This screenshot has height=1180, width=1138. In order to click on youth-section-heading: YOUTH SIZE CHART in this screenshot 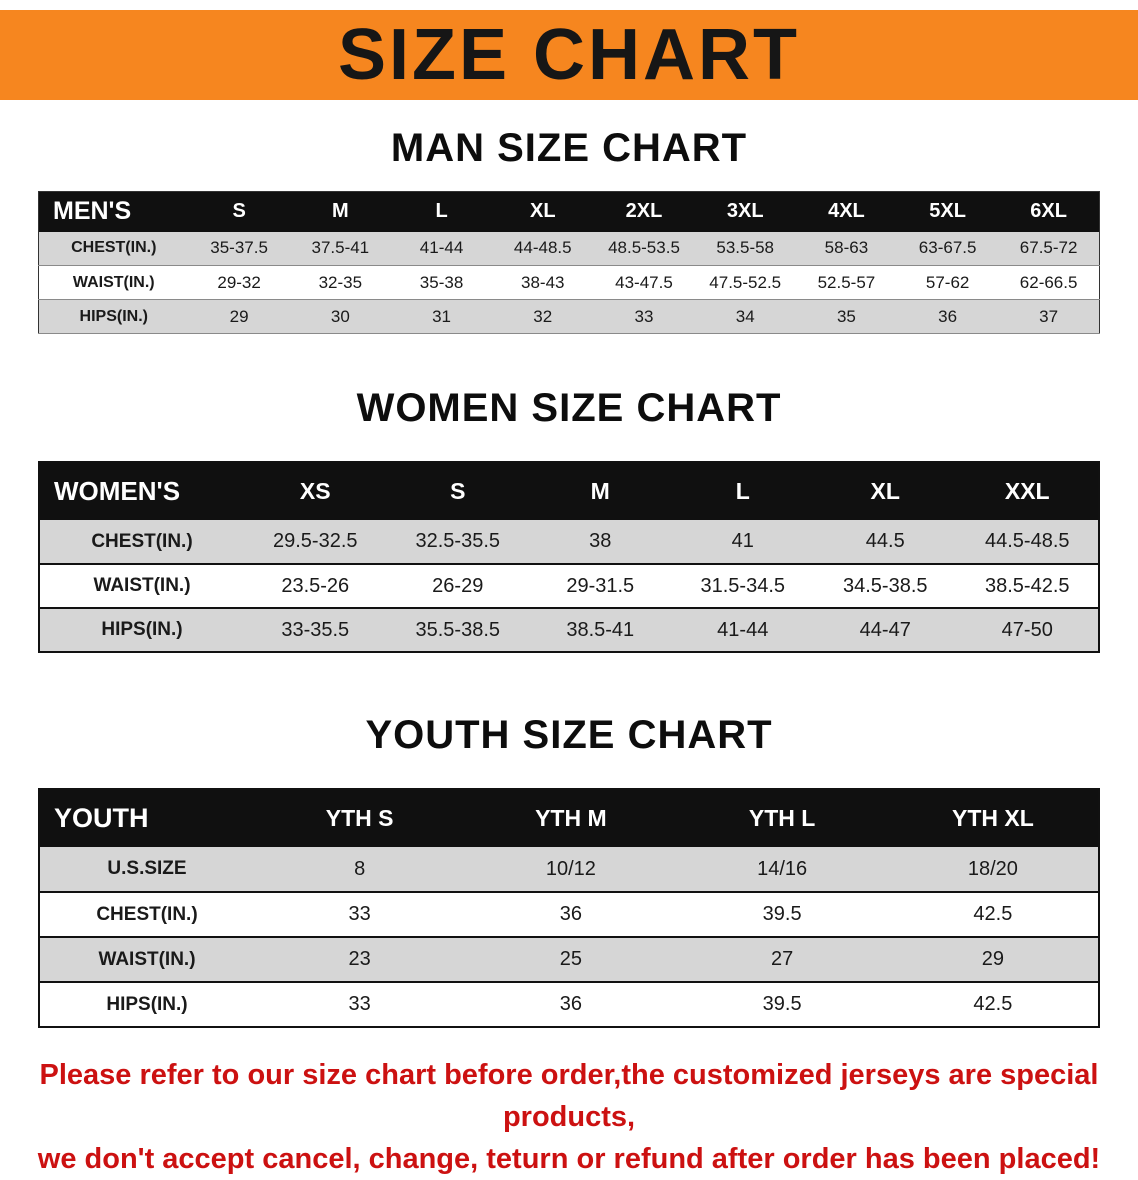, I will do `click(569, 735)`.